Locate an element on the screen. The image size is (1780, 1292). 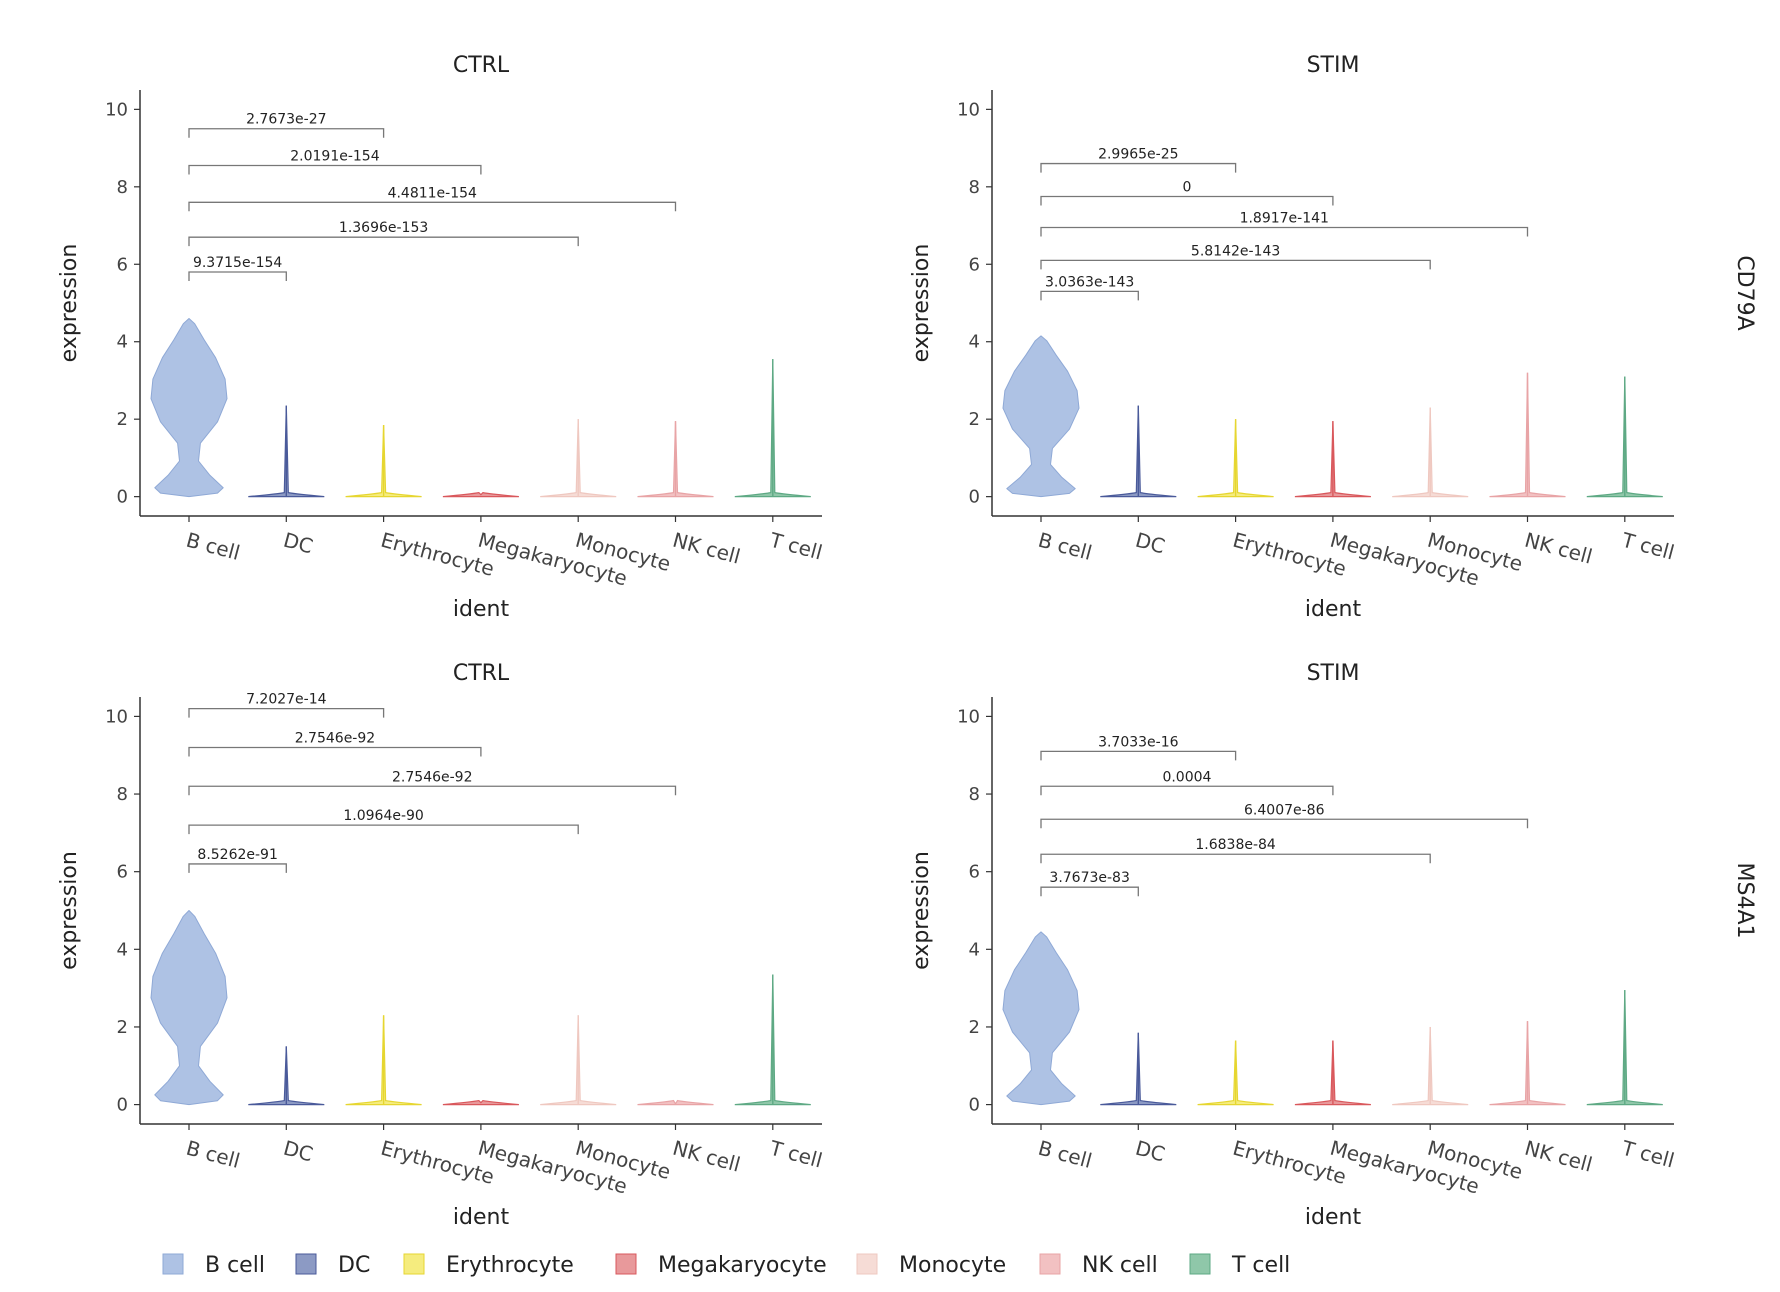
comparison-bracket: 1.6838e-84 is located at coordinates (1235, 850).